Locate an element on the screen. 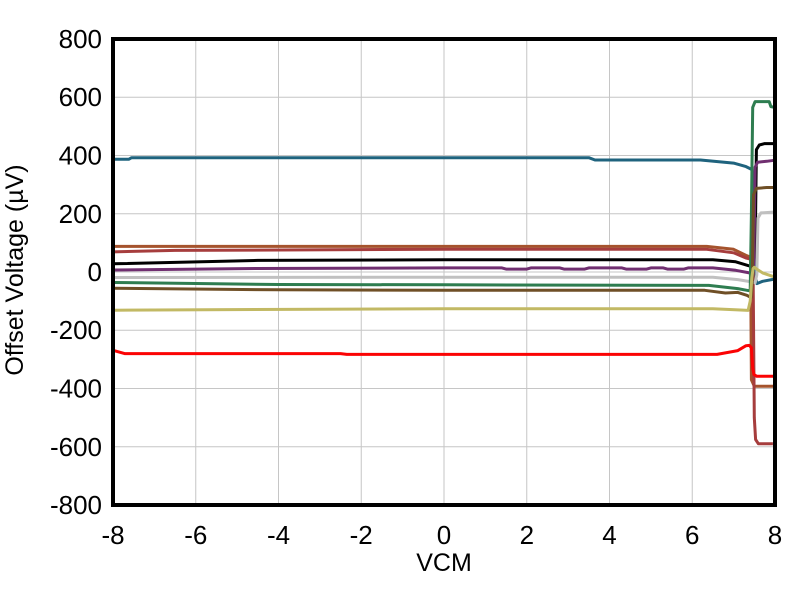  svg-text: 6 is located at coordinates (692, 535).